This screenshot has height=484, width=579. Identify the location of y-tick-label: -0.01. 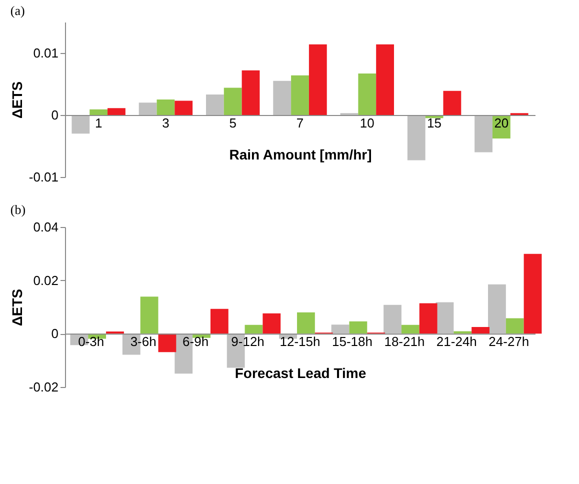
(43, 177).